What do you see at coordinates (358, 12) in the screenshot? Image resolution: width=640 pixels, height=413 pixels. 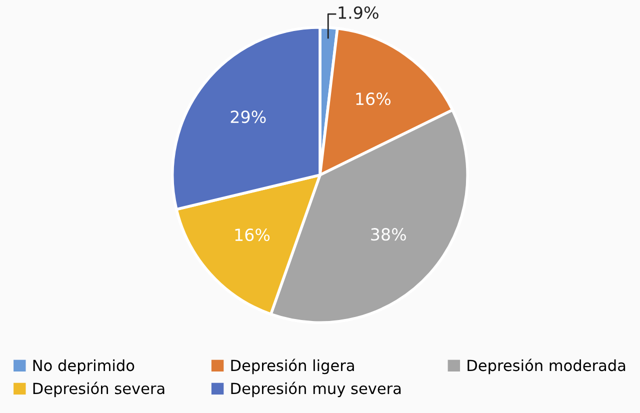 I see `data-label: 1.9%` at bounding box center [358, 12].